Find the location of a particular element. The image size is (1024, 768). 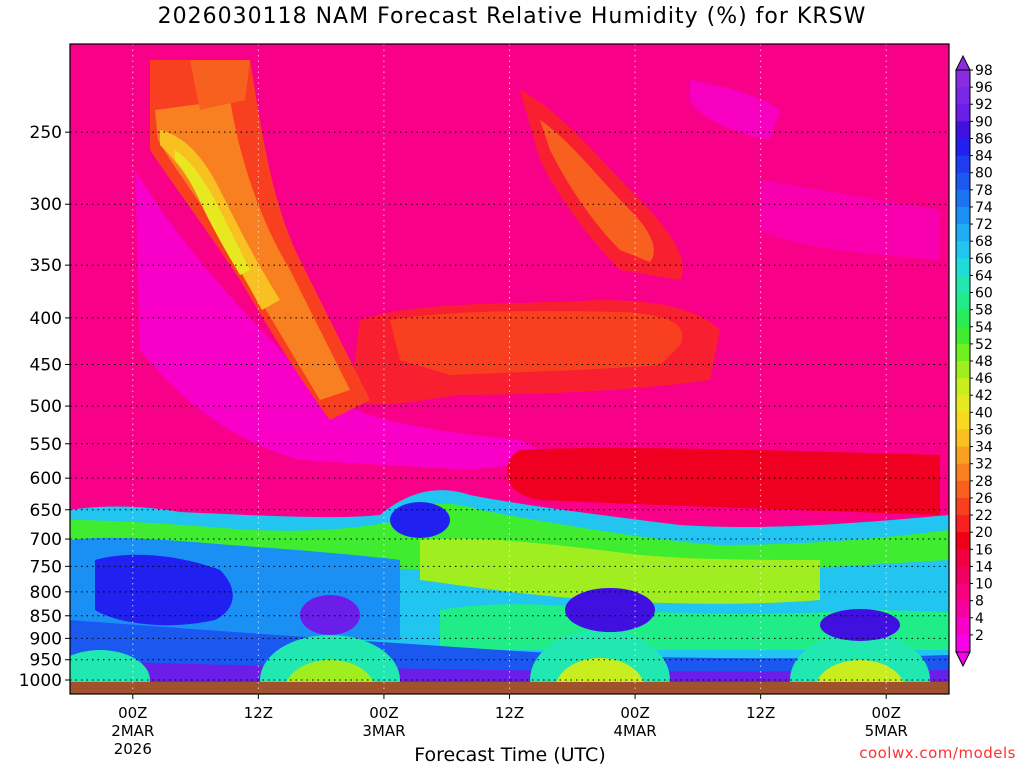

y-tick-label: 900 is located at coordinates (46, 639).